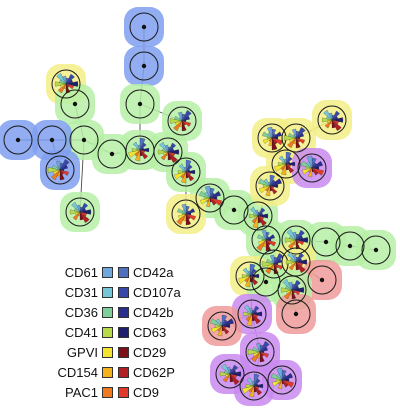  What do you see at coordinates (157, 292) in the screenshot?
I see `legend-label: CD107a` at bounding box center [157, 292].